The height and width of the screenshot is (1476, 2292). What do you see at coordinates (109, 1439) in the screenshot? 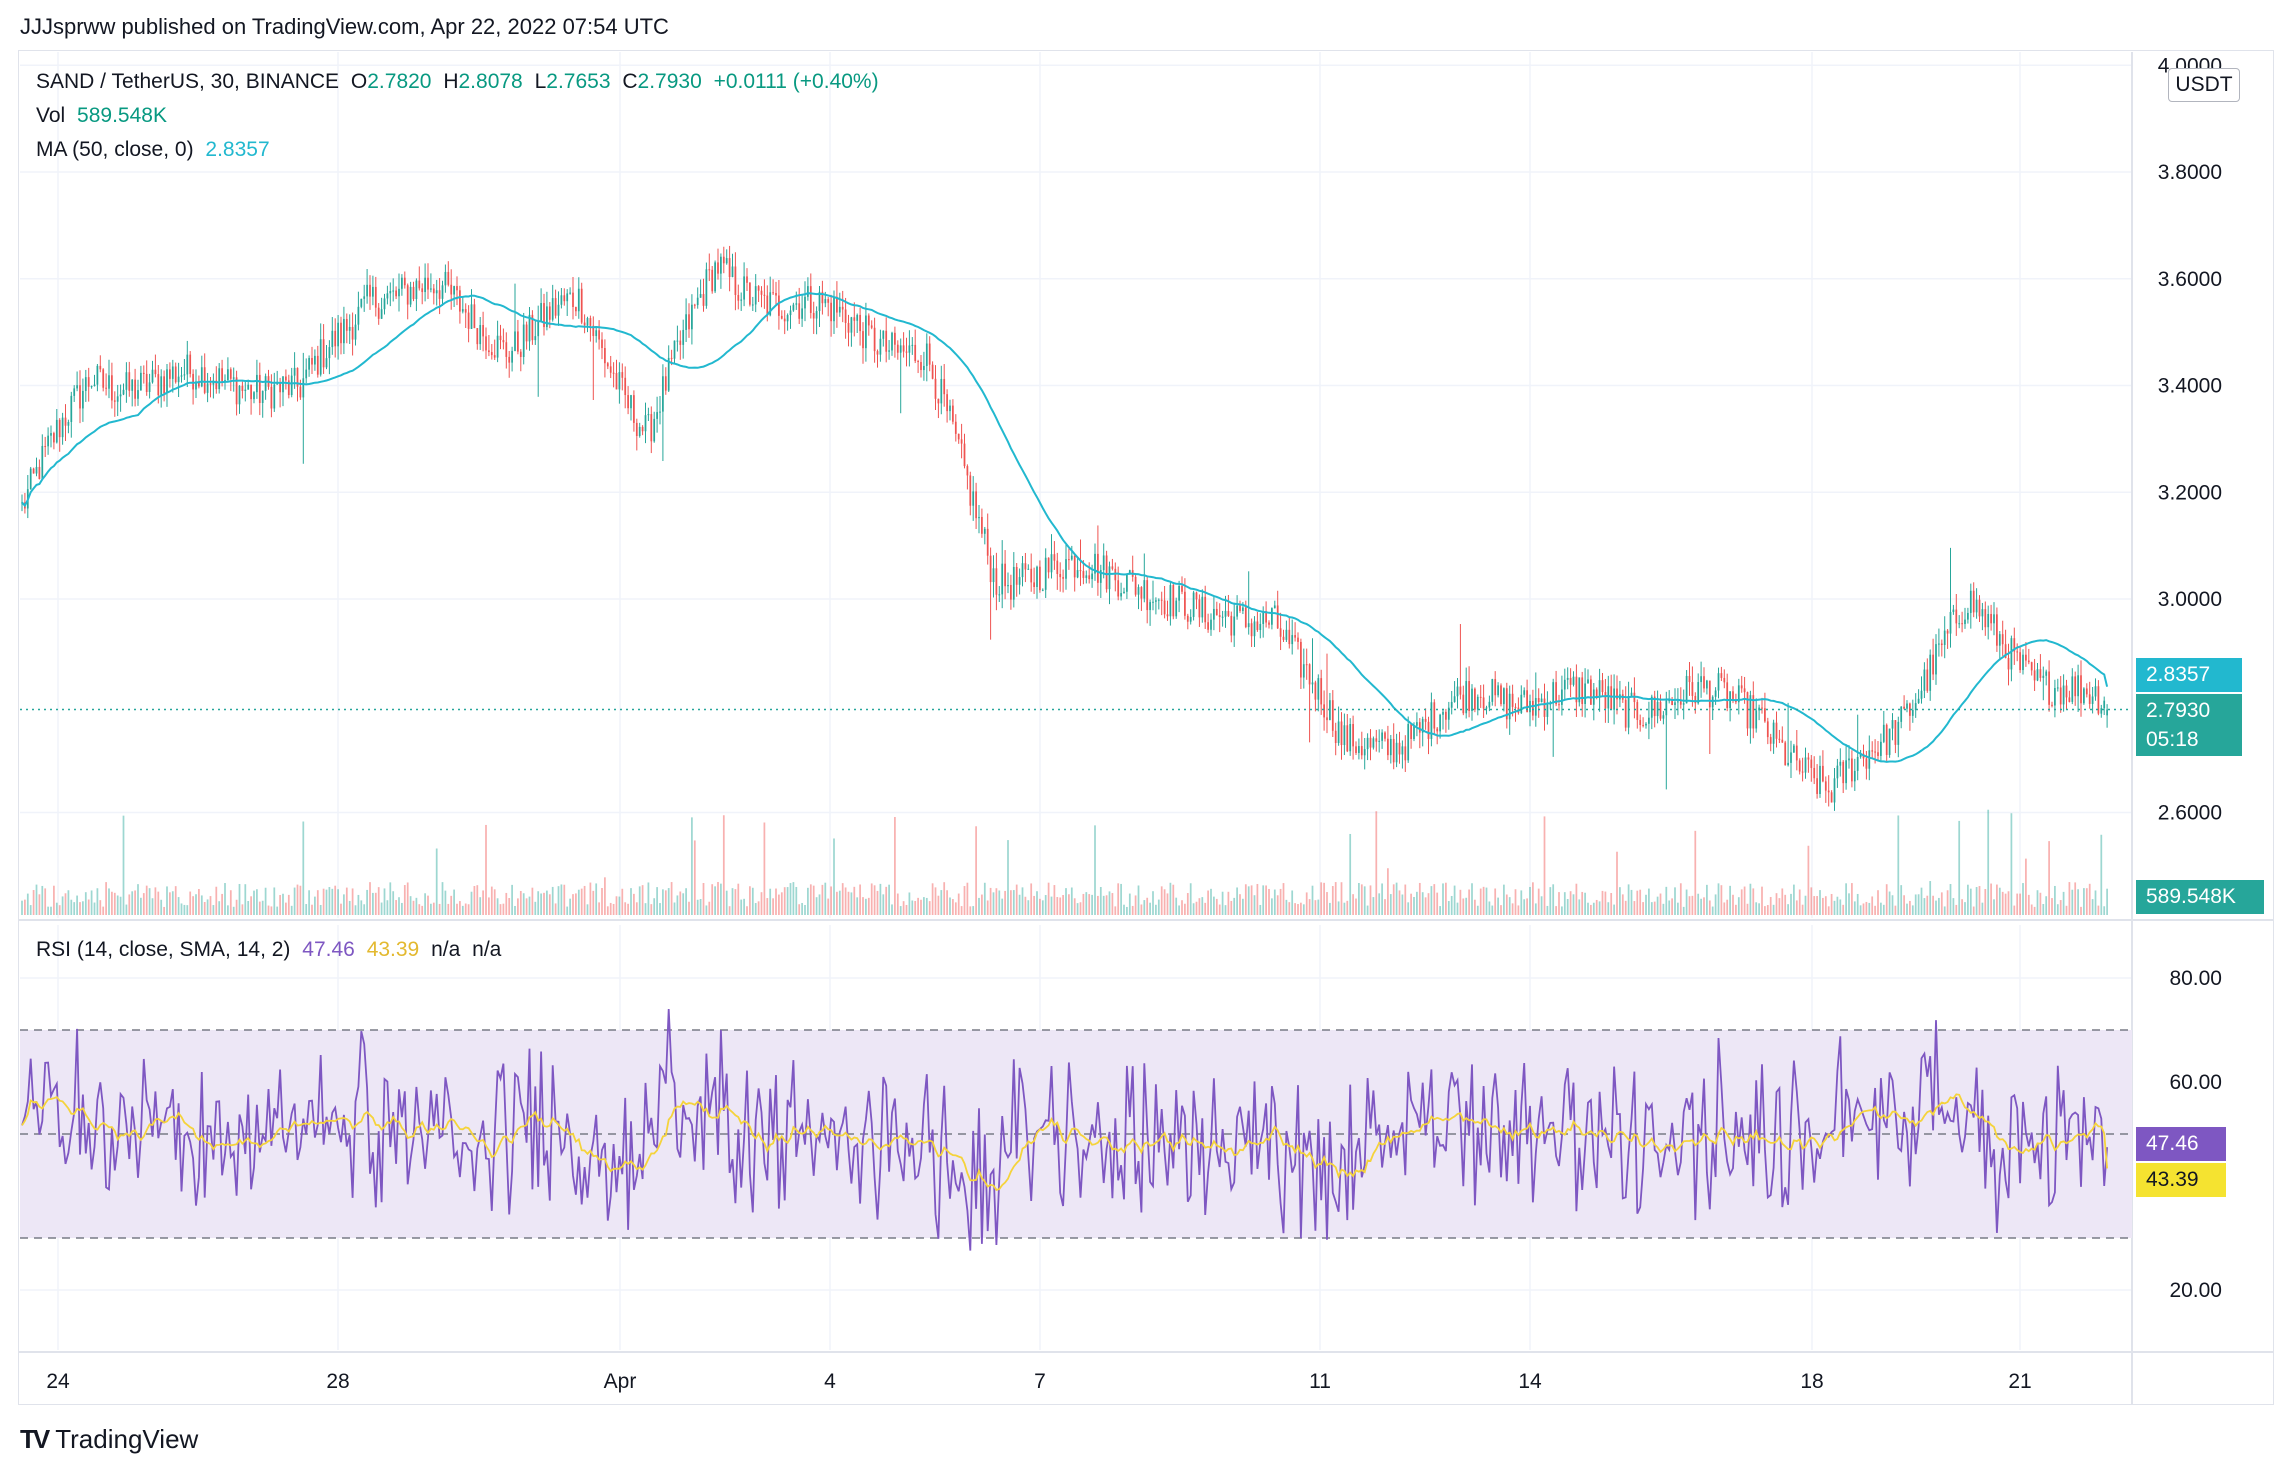
I see `tradingview-logo: TV TradingView` at bounding box center [109, 1439].